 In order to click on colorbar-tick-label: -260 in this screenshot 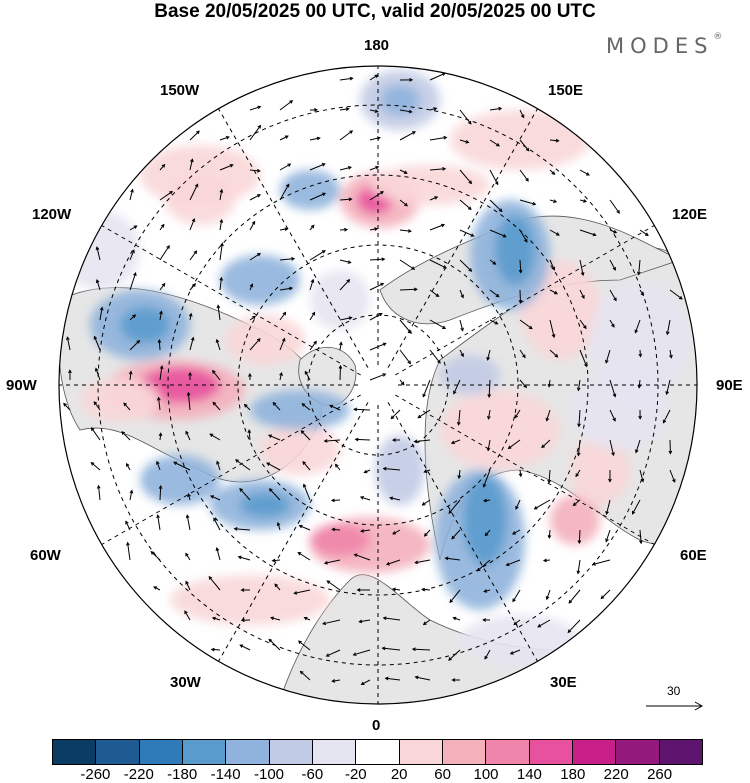, I will do `click(95, 774)`.